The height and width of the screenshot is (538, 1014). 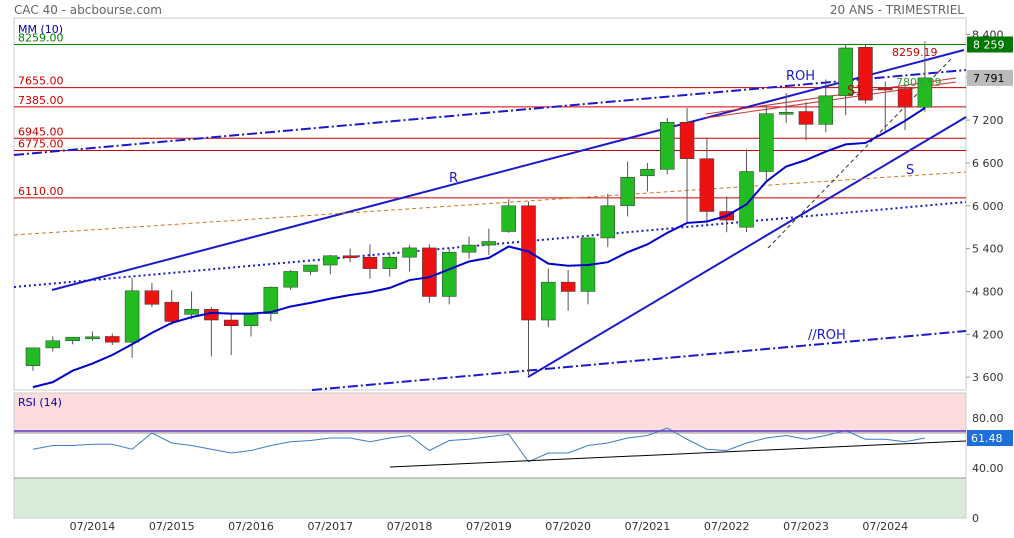 What do you see at coordinates (988, 249) in the screenshot?
I see `y-tick-label: 5 400` at bounding box center [988, 249].